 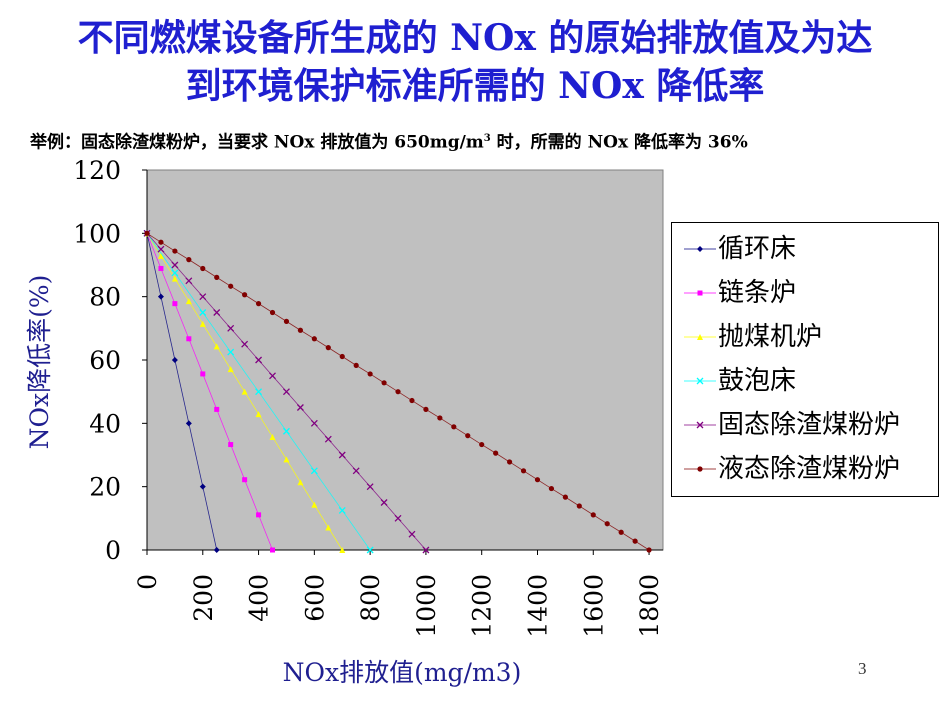 I want to click on x-tick-label: 1400, so click(x=537, y=606).